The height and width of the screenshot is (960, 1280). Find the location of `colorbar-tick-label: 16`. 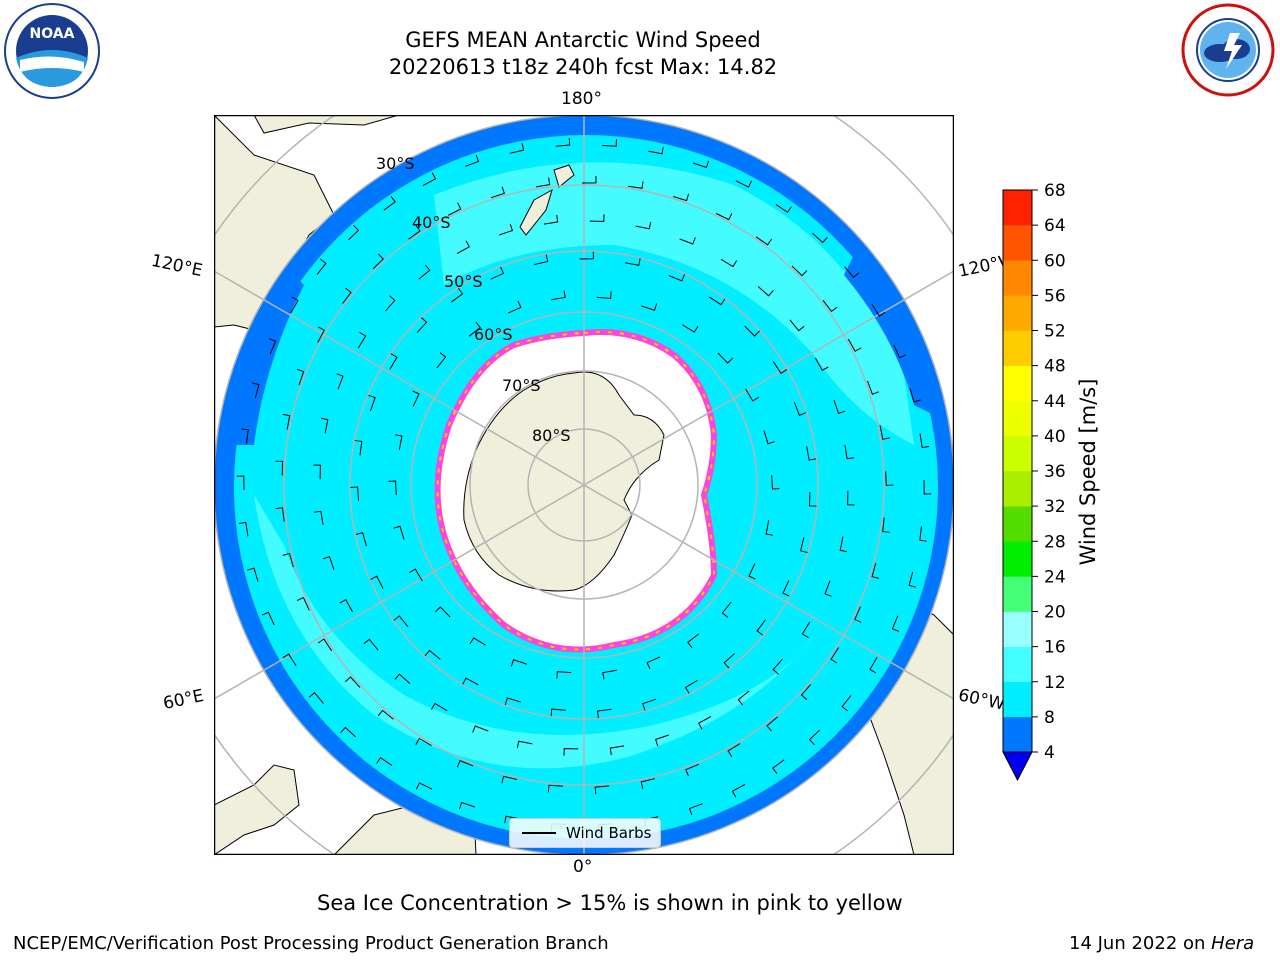

colorbar-tick-label: 16 is located at coordinates (1055, 648).